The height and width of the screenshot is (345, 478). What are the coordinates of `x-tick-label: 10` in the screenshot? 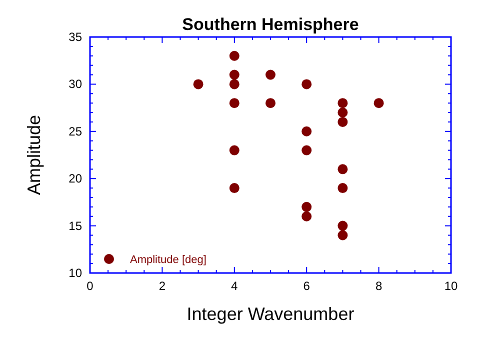 It's located at (451, 286).